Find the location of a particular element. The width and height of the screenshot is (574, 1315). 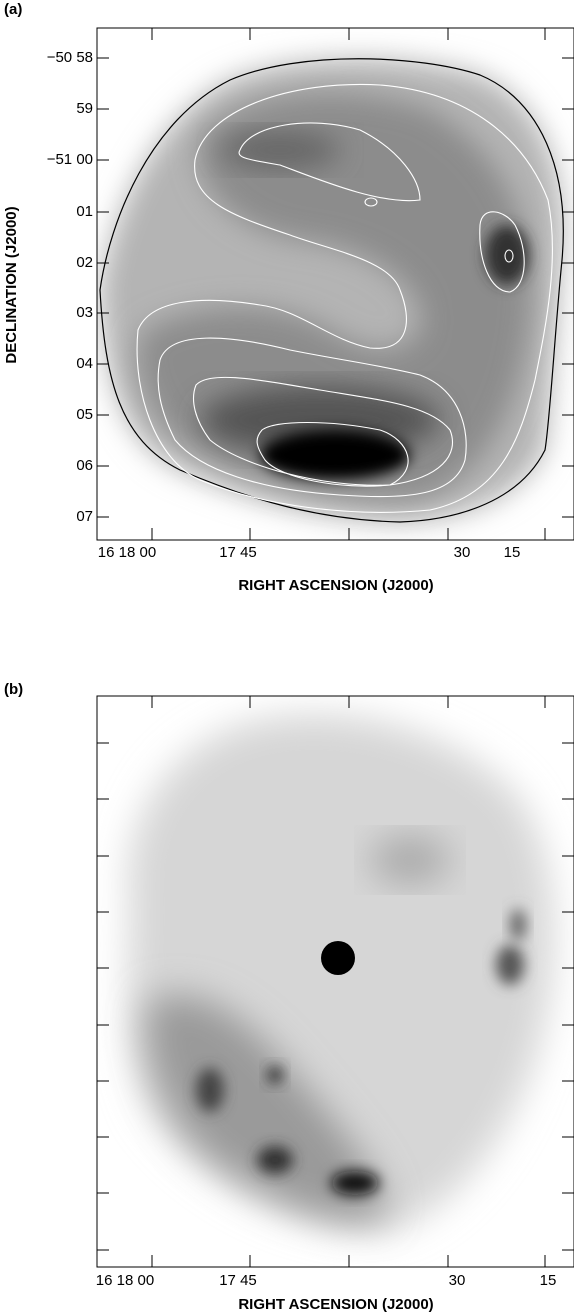

panel-label: (a) is located at coordinates (13, 9).